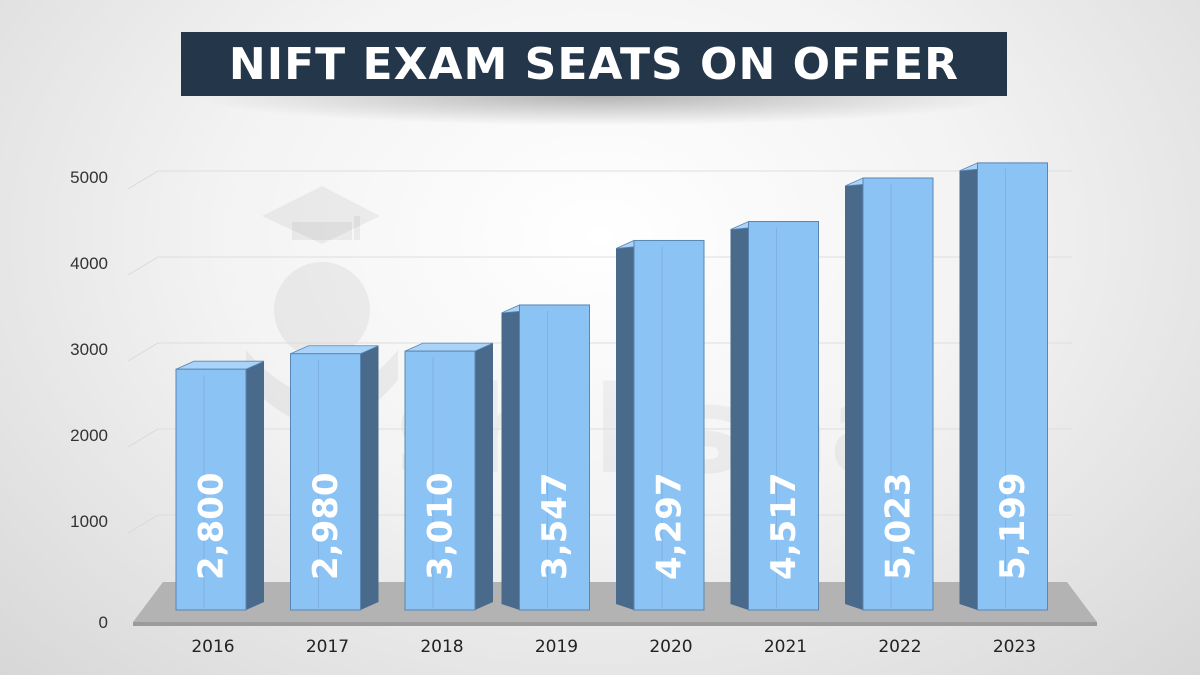 This screenshot has width=1200, height=675. Describe the element at coordinates (600, 111) in the screenshot. I see `title-shadow` at that location.